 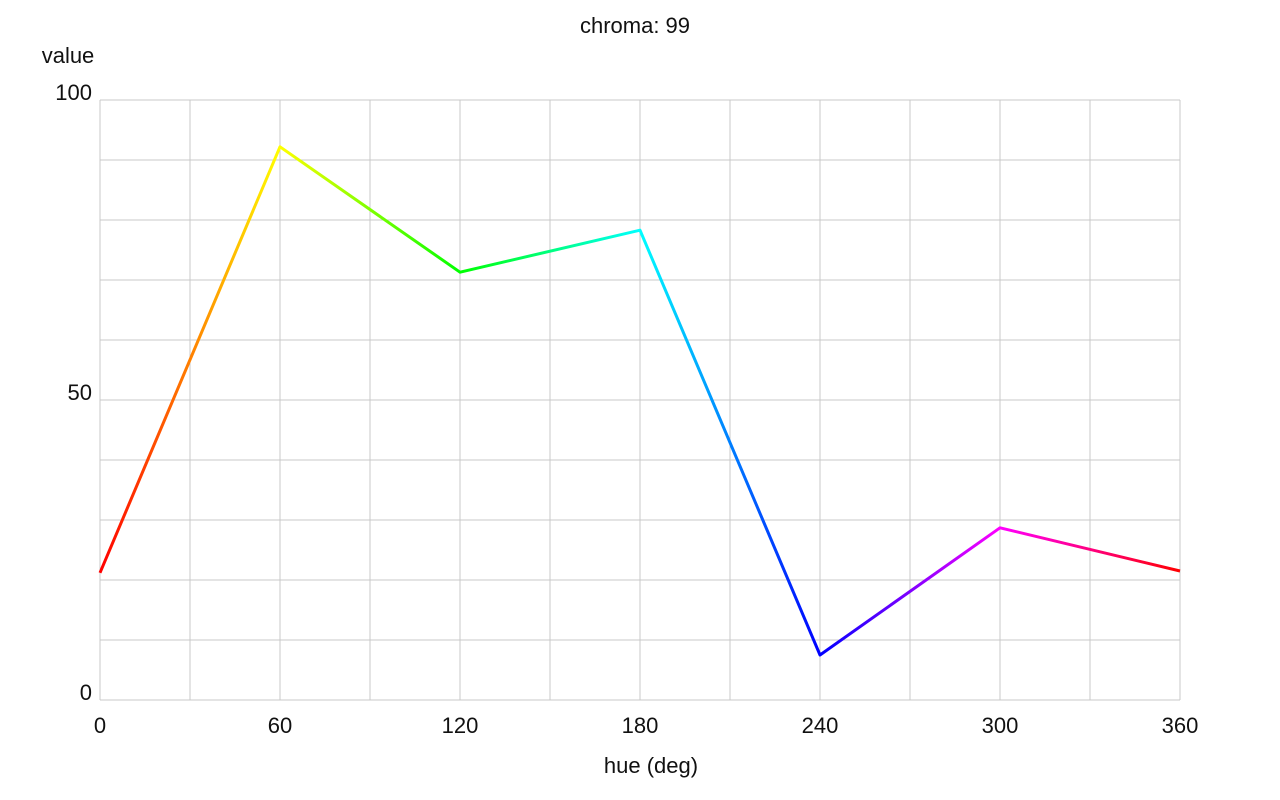 I want to click on x-tick-label: 120, so click(x=460, y=725).